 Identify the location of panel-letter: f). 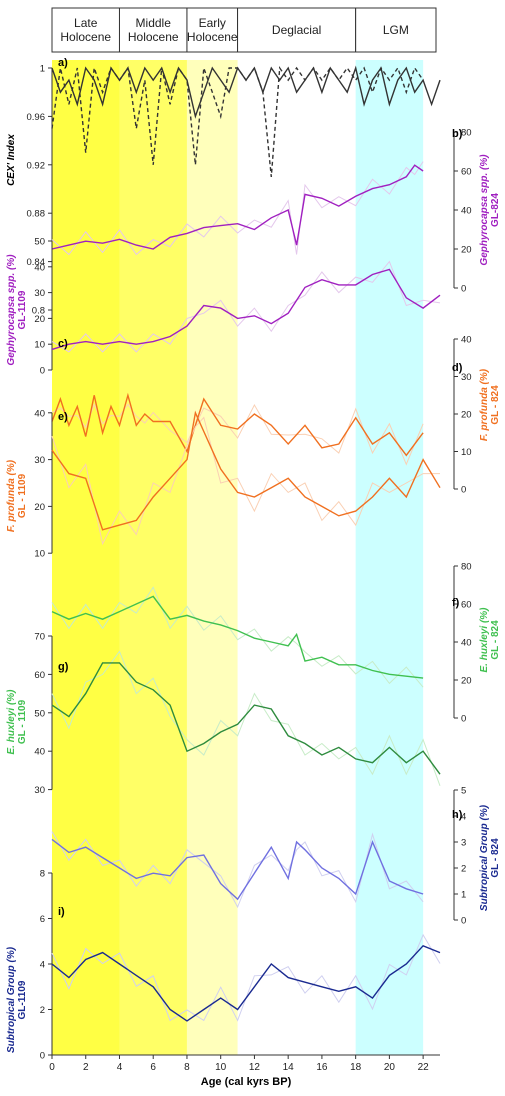
(456, 603).